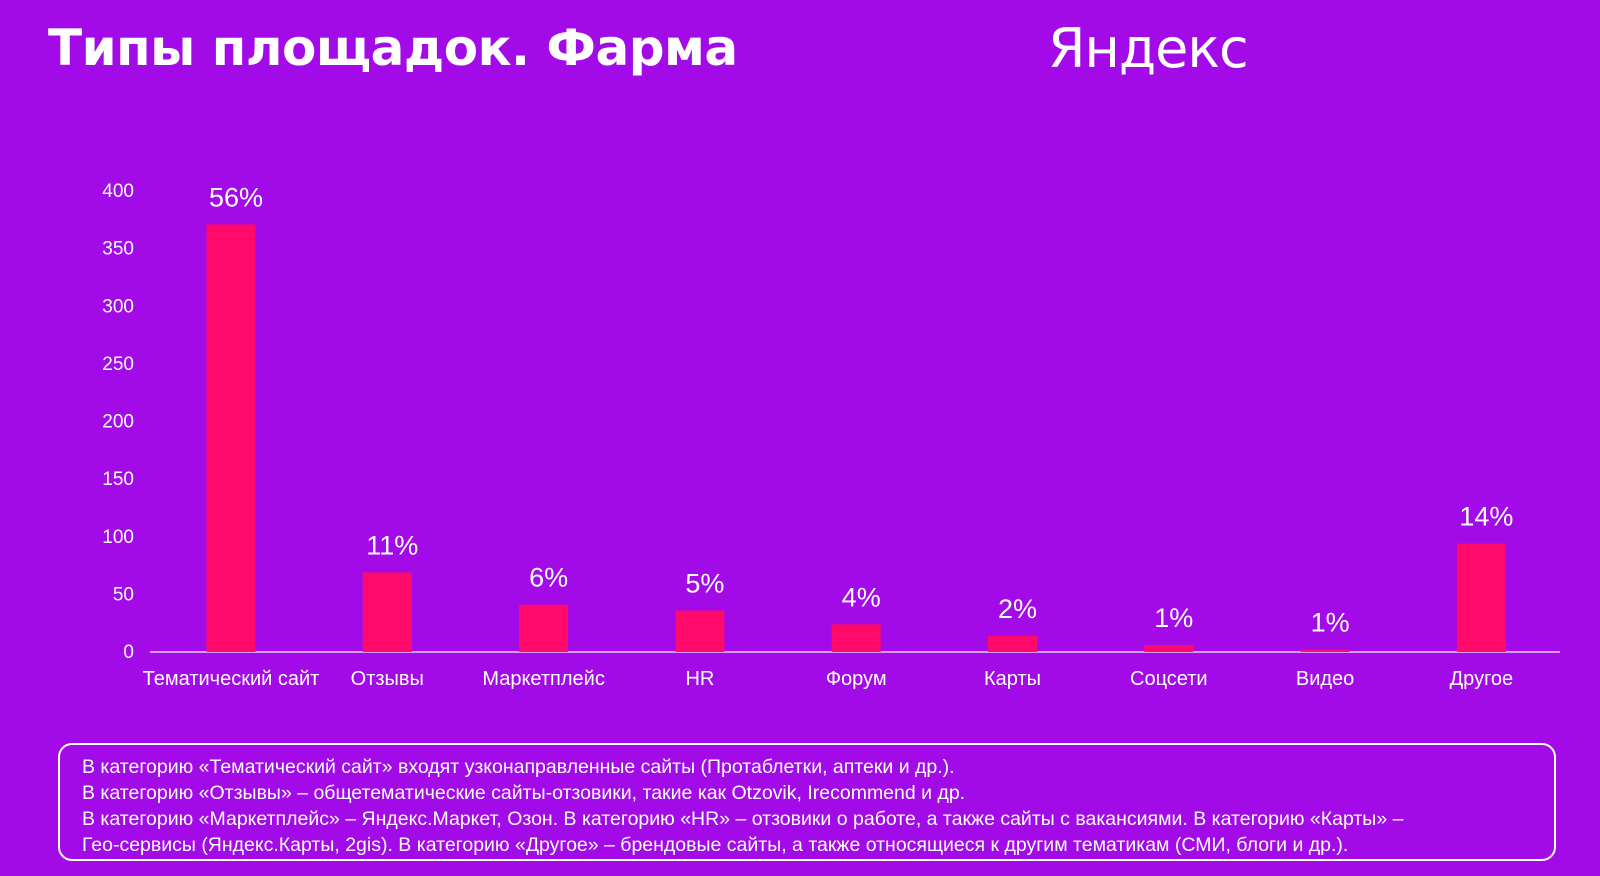 Image resolution: width=1600 pixels, height=876 pixels. Describe the element at coordinates (1486, 517) in the screenshot. I see `data-label: 14%` at that location.